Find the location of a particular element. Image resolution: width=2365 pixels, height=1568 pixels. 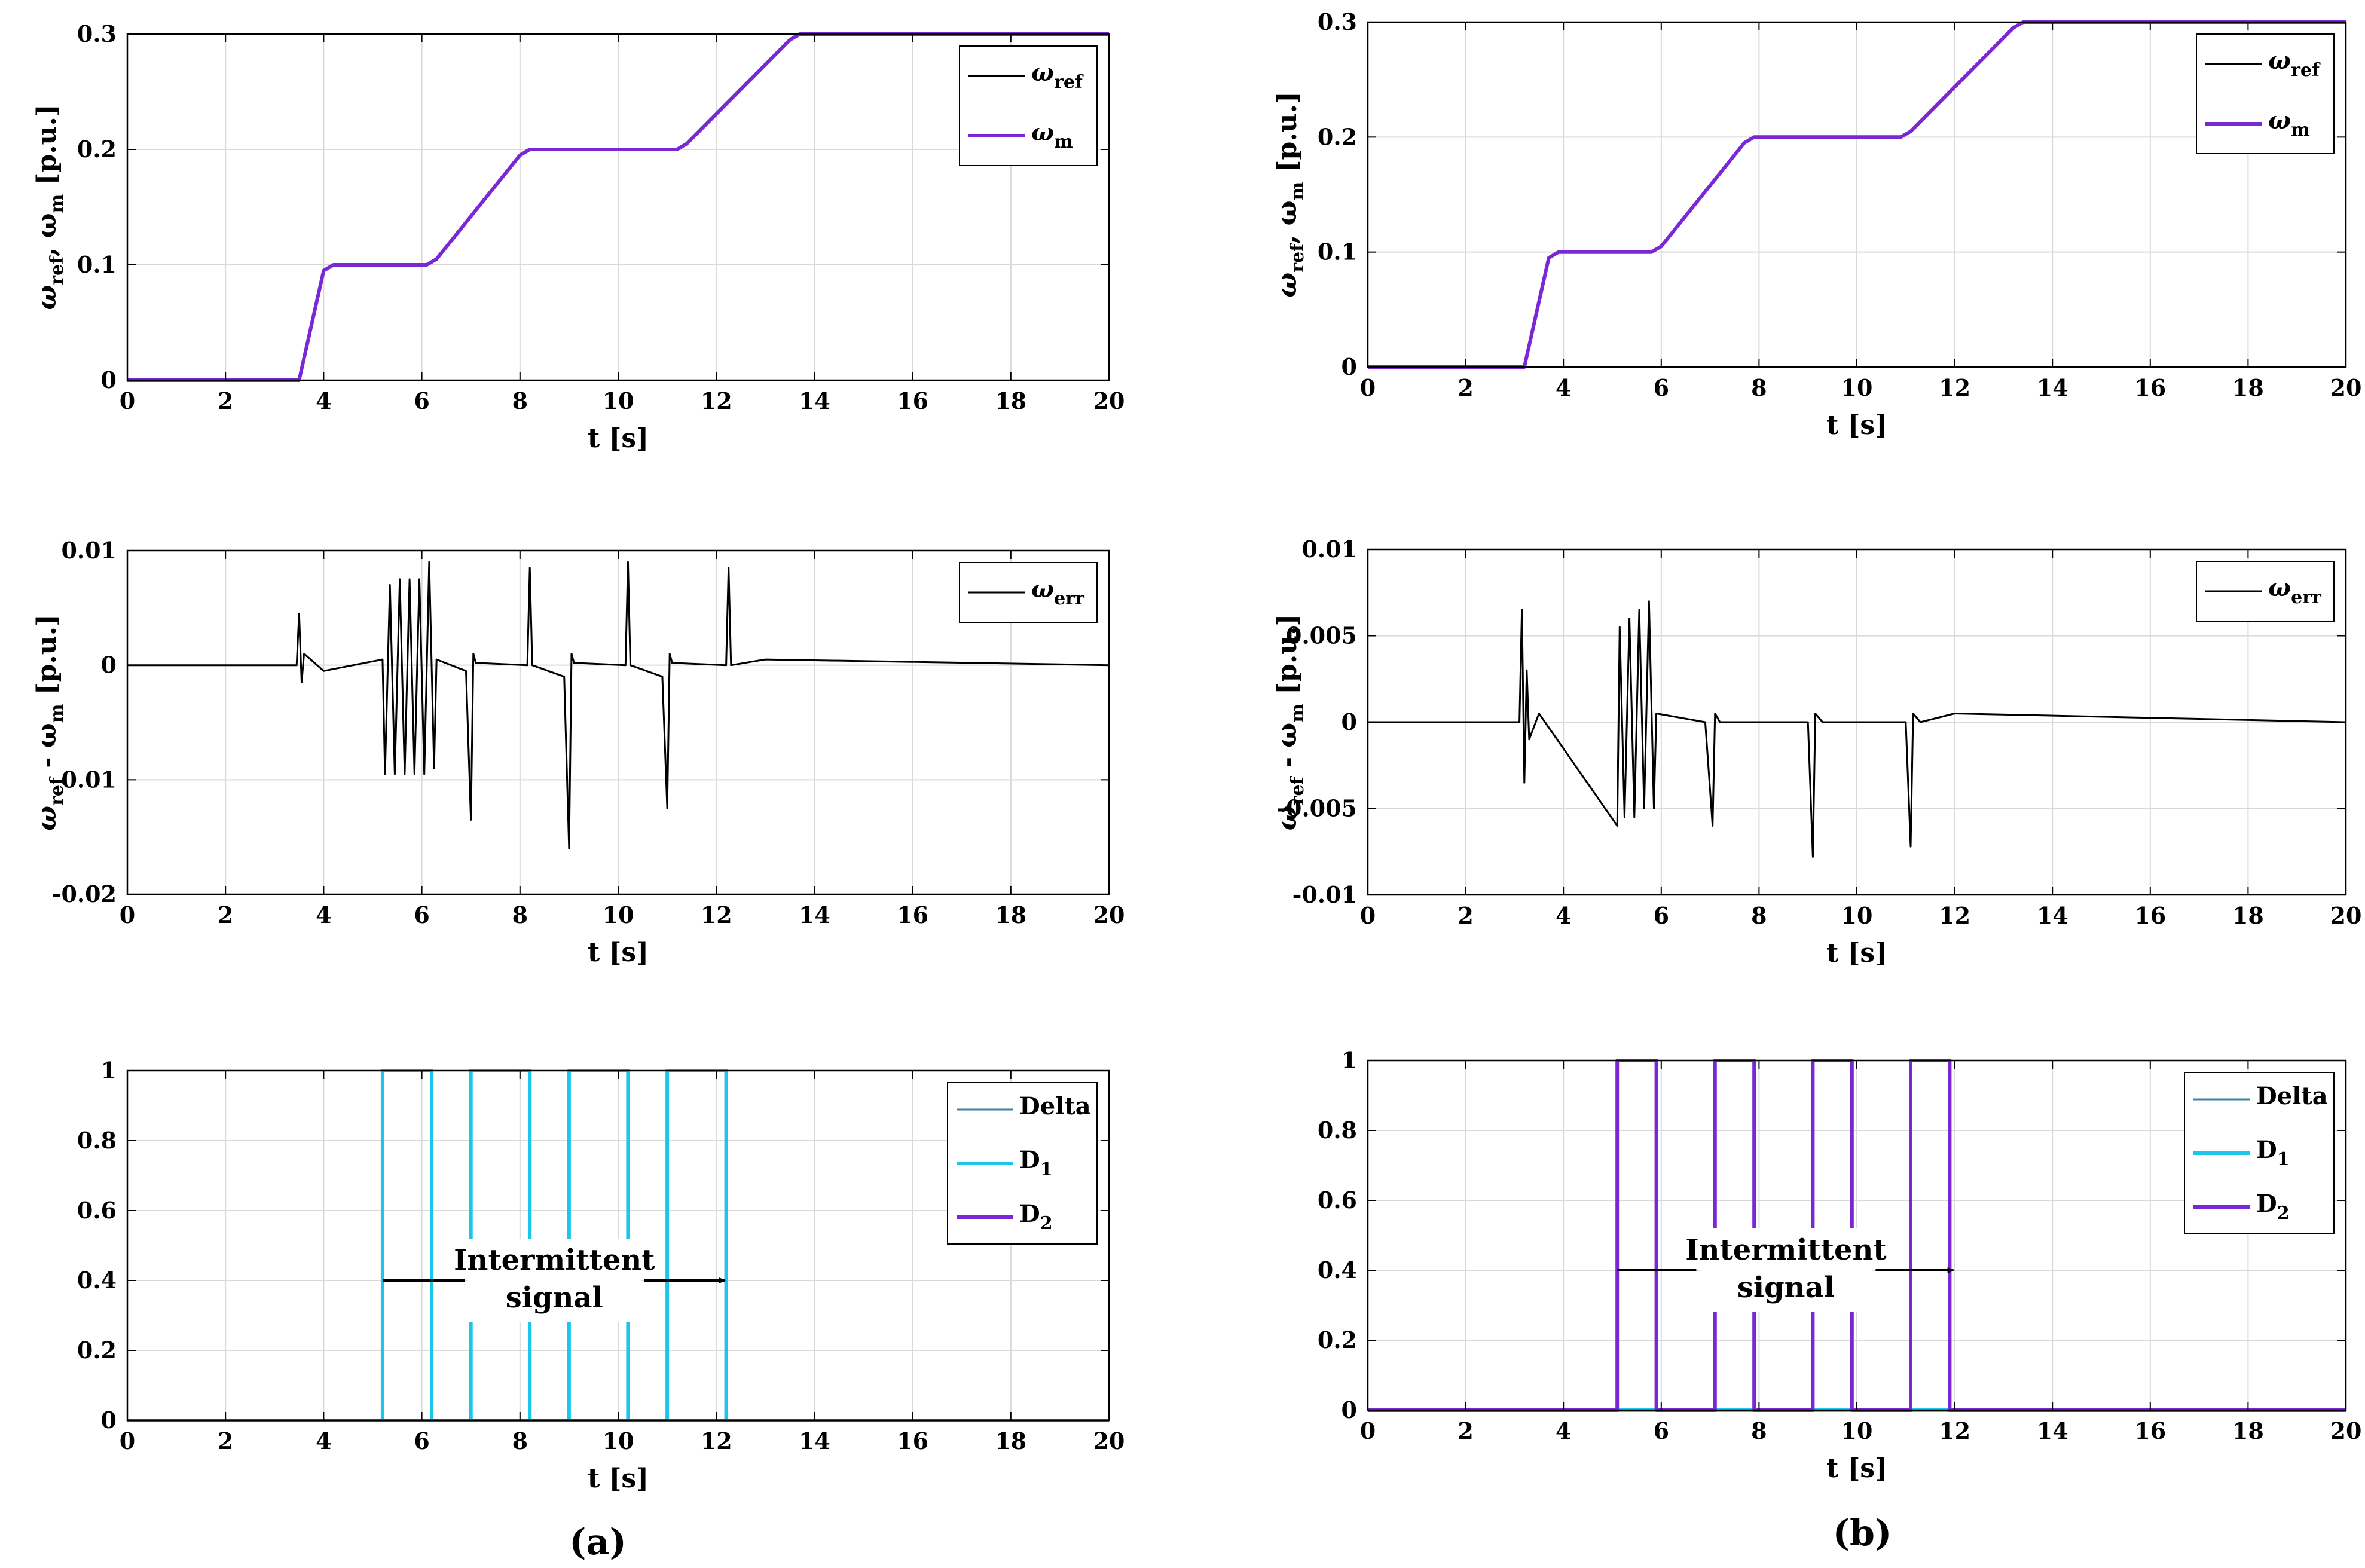

legend-box is located at coordinates (1028, 105).